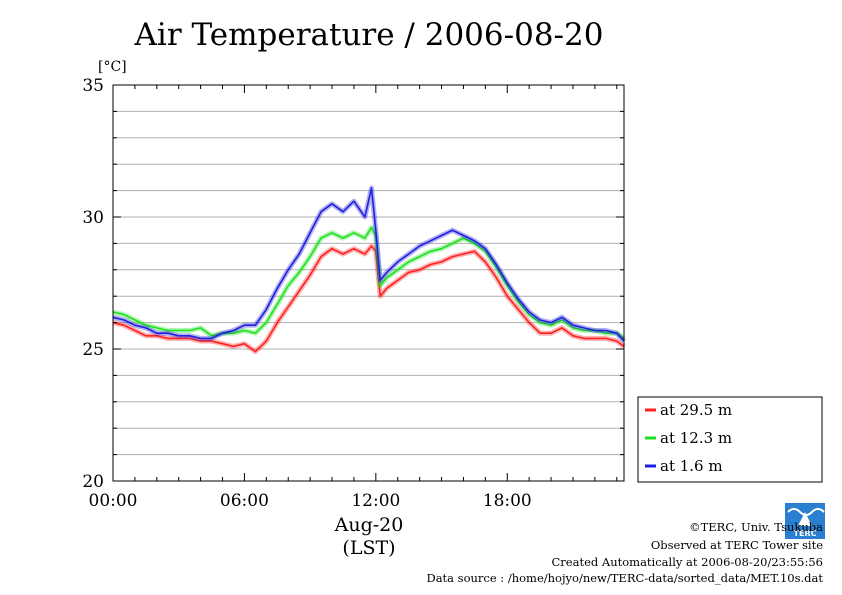 This screenshot has height=595, width=842. I want to click on x-tick-labels: 00:00 06:00 12:00 18:00, so click(310, 501).